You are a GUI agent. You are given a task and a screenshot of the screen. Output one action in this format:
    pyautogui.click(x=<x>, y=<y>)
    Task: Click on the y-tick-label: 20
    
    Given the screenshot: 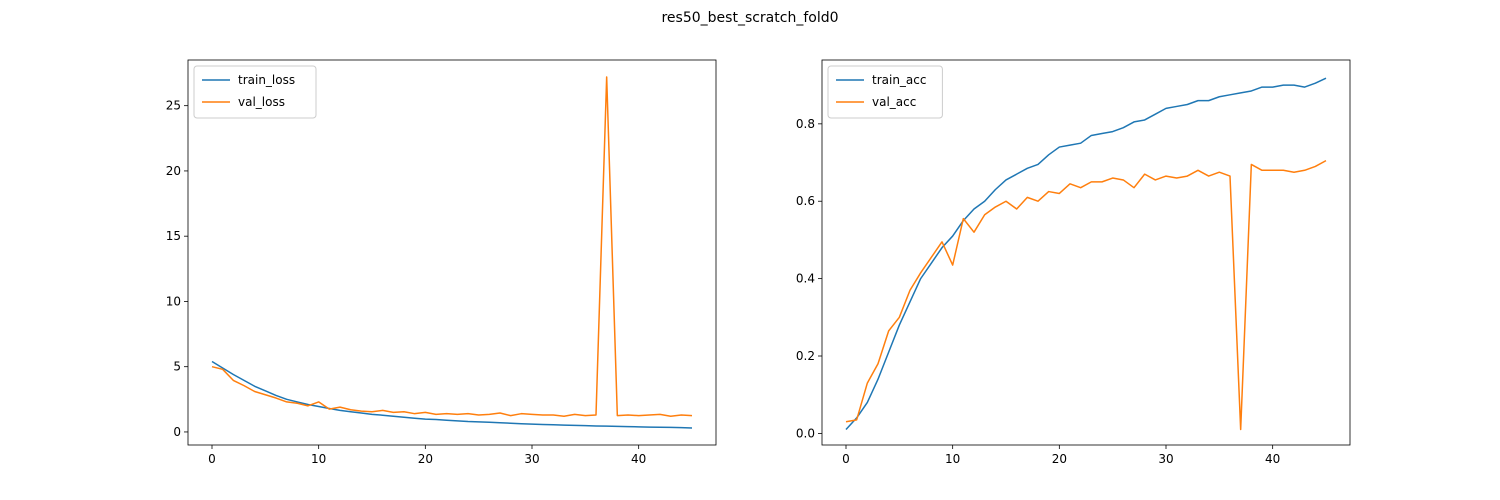 What is the action you would take?
    pyautogui.click(x=173, y=171)
    